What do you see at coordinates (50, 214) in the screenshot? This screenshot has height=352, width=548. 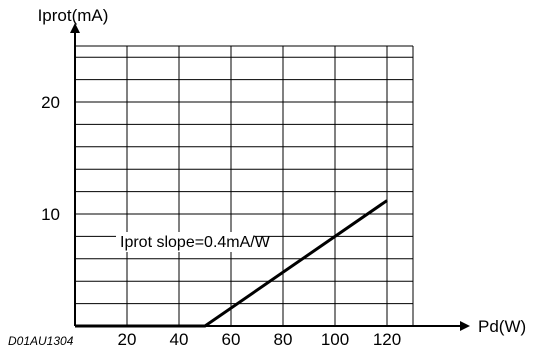 I see `y-tick-label: 10` at bounding box center [50, 214].